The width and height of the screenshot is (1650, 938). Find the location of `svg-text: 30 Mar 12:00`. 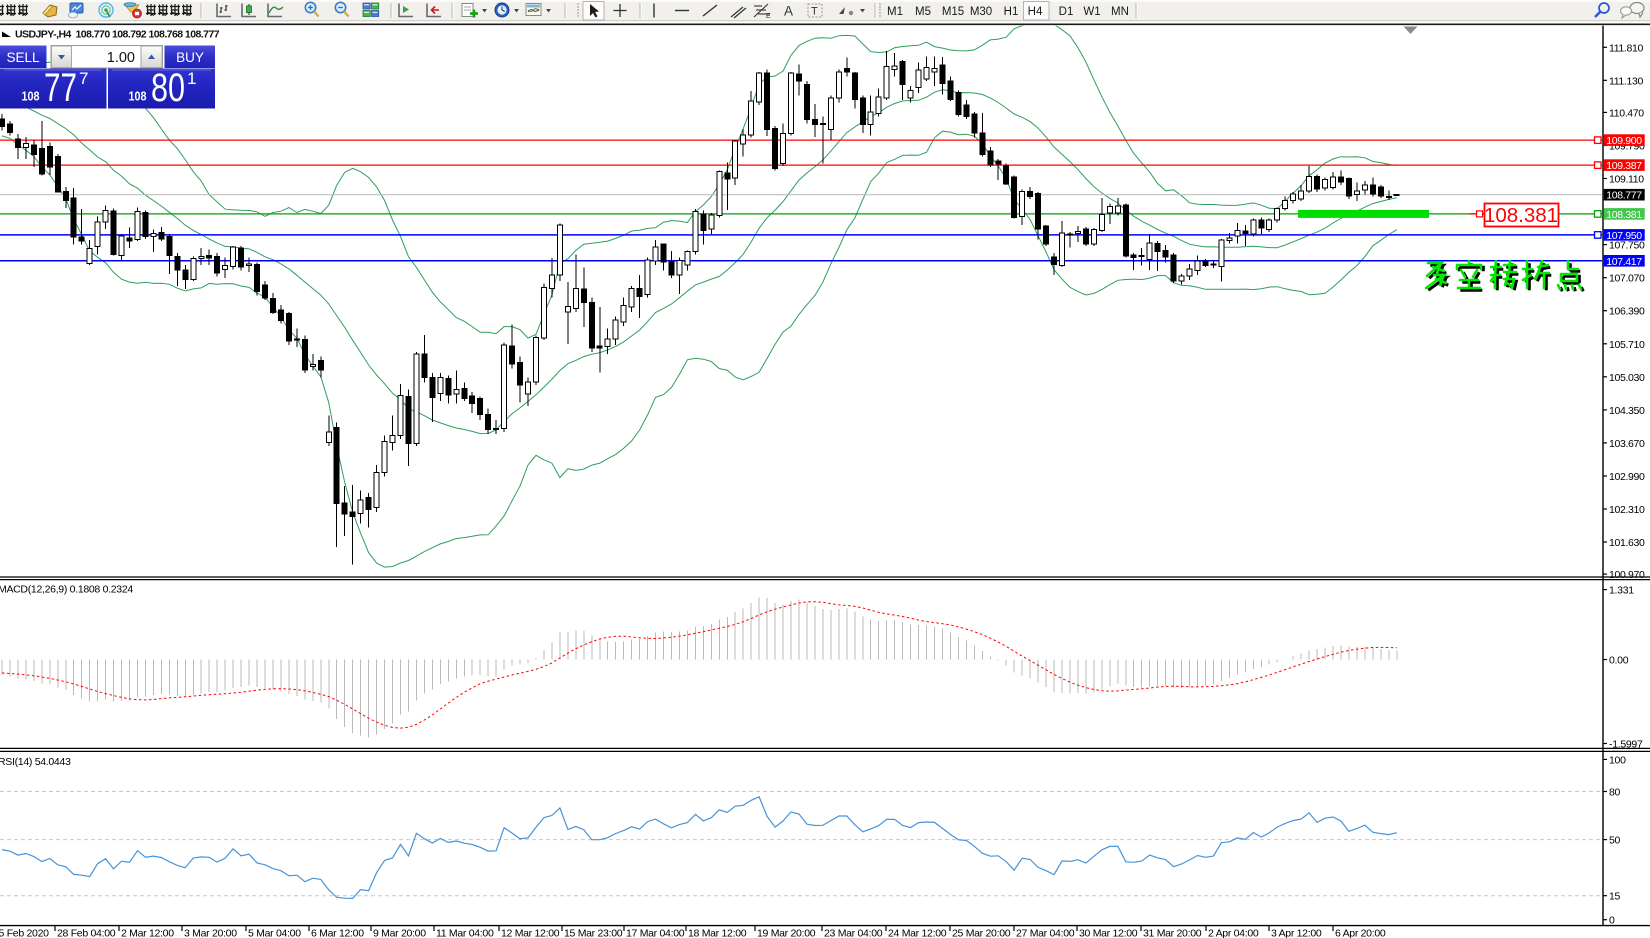

svg-text: 30 Mar 12:00 is located at coordinates (1108, 933).